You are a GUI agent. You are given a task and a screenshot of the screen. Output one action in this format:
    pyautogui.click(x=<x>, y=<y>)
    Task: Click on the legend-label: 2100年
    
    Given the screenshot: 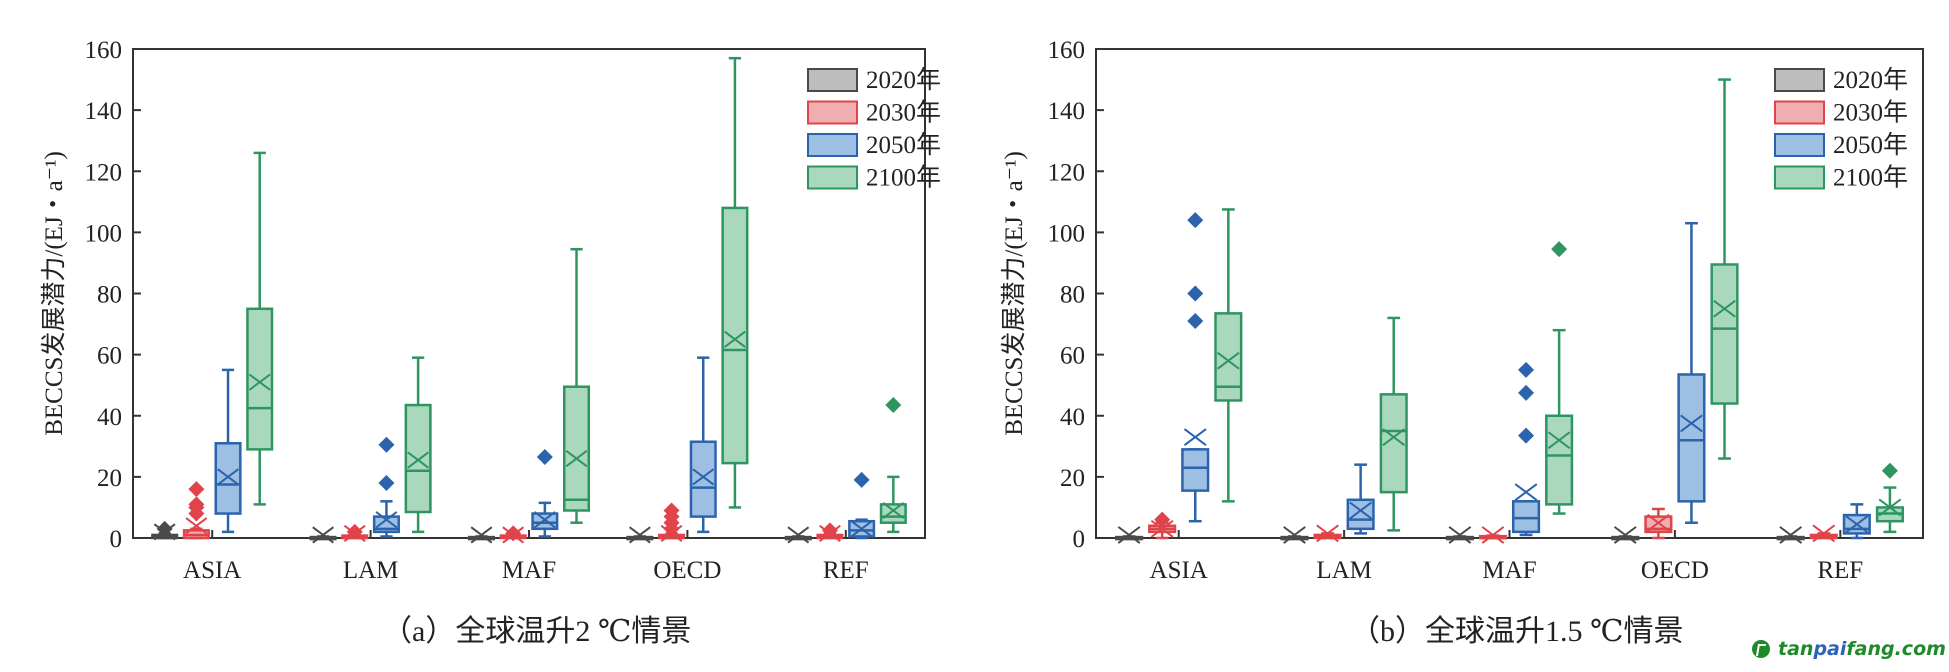 What is the action you would take?
    pyautogui.click(x=903, y=178)
    